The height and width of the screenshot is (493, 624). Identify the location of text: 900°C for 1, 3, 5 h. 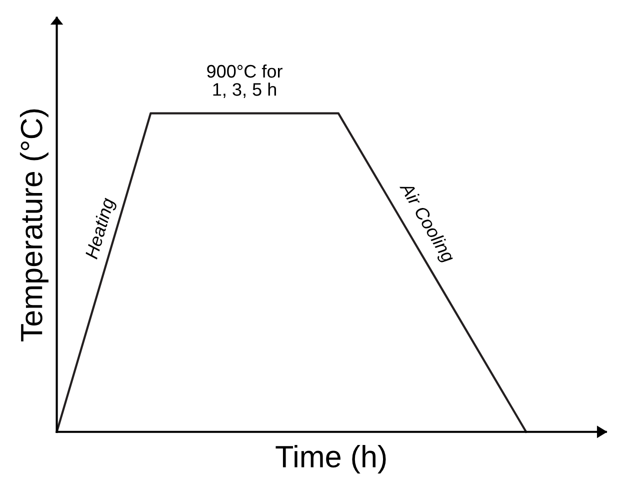
(244, 81).